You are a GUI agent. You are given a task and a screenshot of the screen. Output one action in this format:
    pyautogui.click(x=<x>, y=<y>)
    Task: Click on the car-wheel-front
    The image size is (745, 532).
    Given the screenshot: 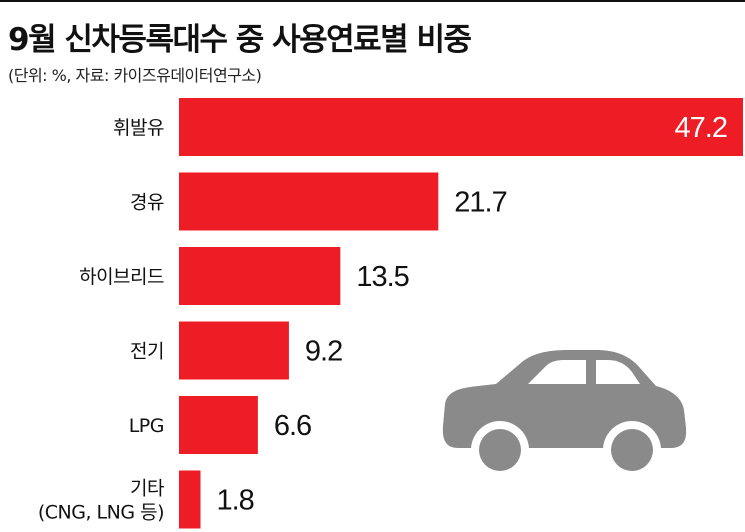 What is the action you would take?
    pyautogui.click(x=500, y=450)
    